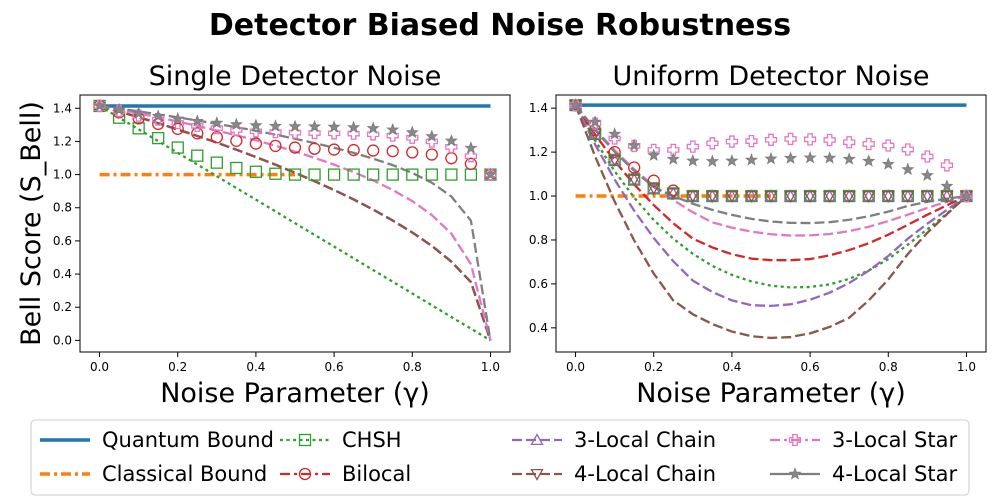 The image size is (1000, 500). What do you see at coordinates (770, 170) in the screenshot?
I see `series-line-star3` at bounding box center [770, 170].